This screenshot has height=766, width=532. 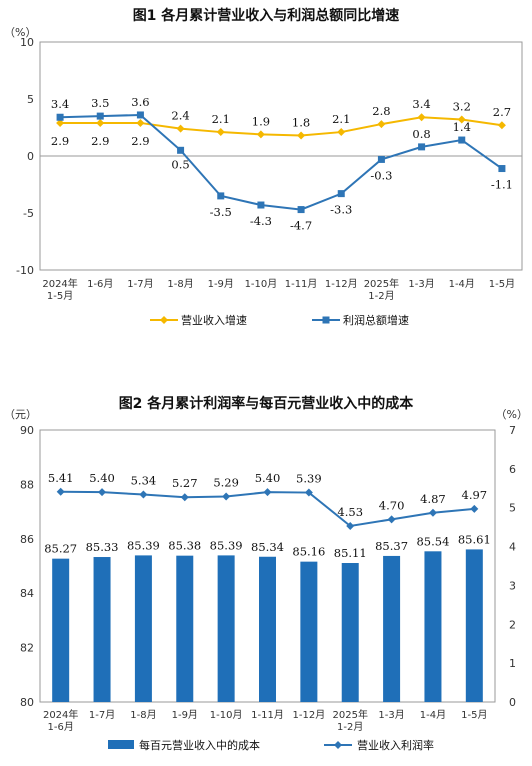 I want to click on chart1-x-tick-7: 1-12月, so click(x=341, y=284).